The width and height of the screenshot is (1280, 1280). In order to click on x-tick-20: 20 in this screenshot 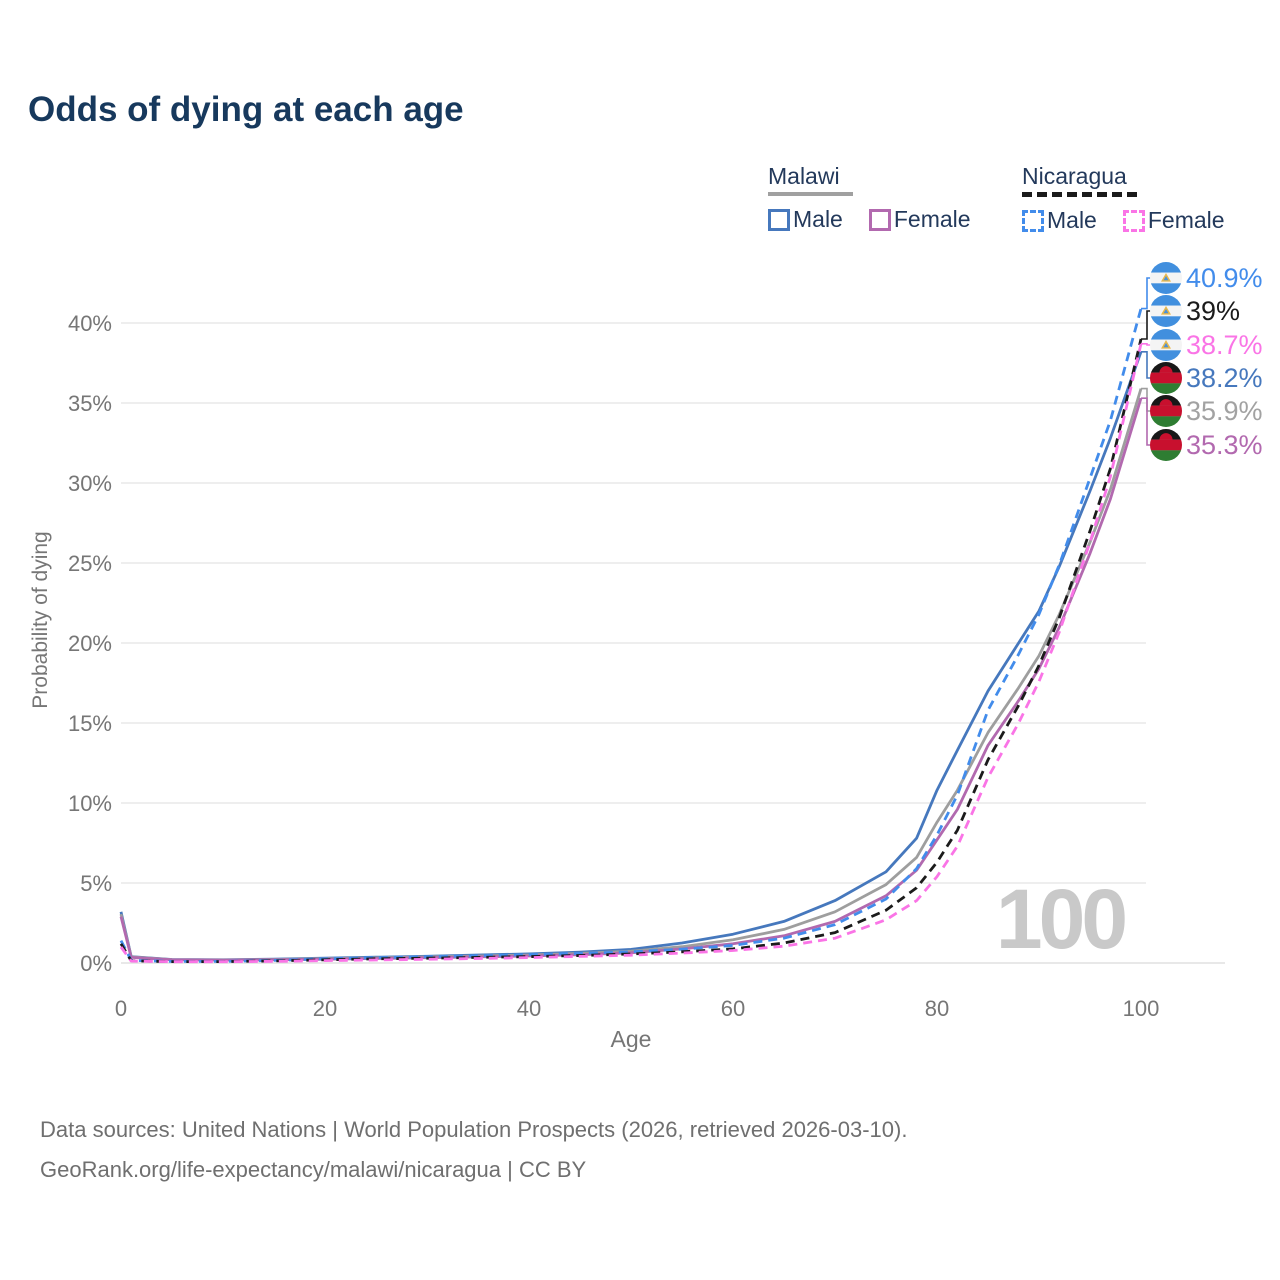, I will do `click(325, 1008)`.